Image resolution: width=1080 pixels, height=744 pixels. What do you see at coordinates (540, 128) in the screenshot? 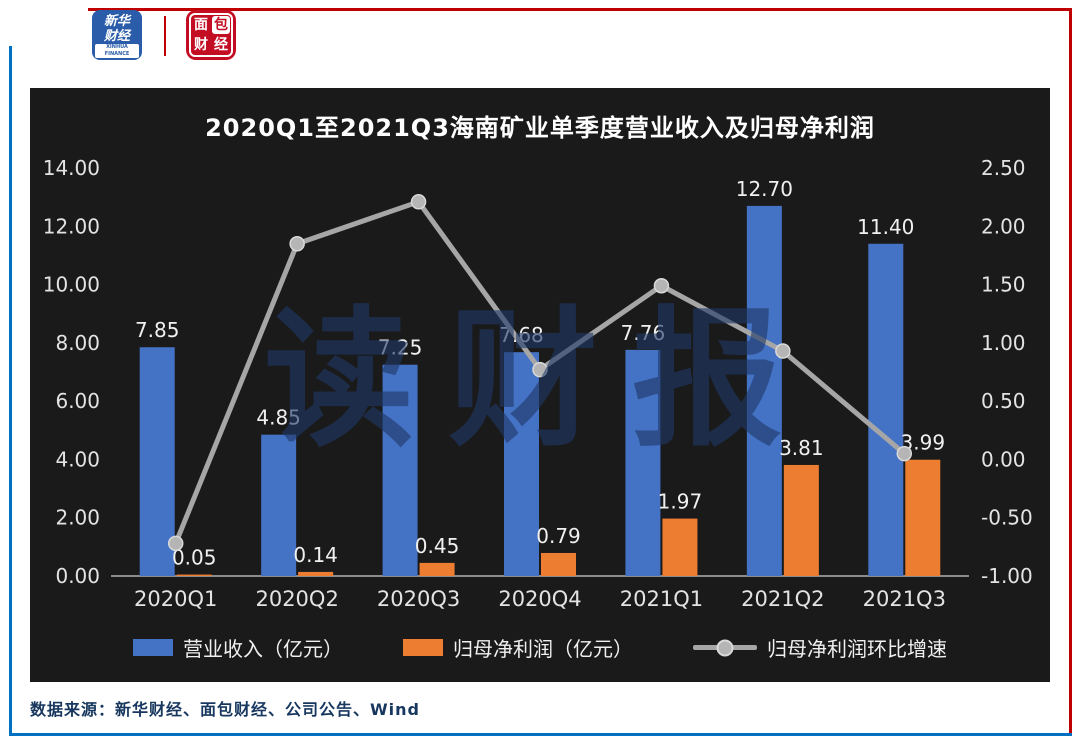
I see `chart-title: 2020Q1至2021Q3海南矿业单季度营业收入及归母净利润` at bounding box center [540, 128].